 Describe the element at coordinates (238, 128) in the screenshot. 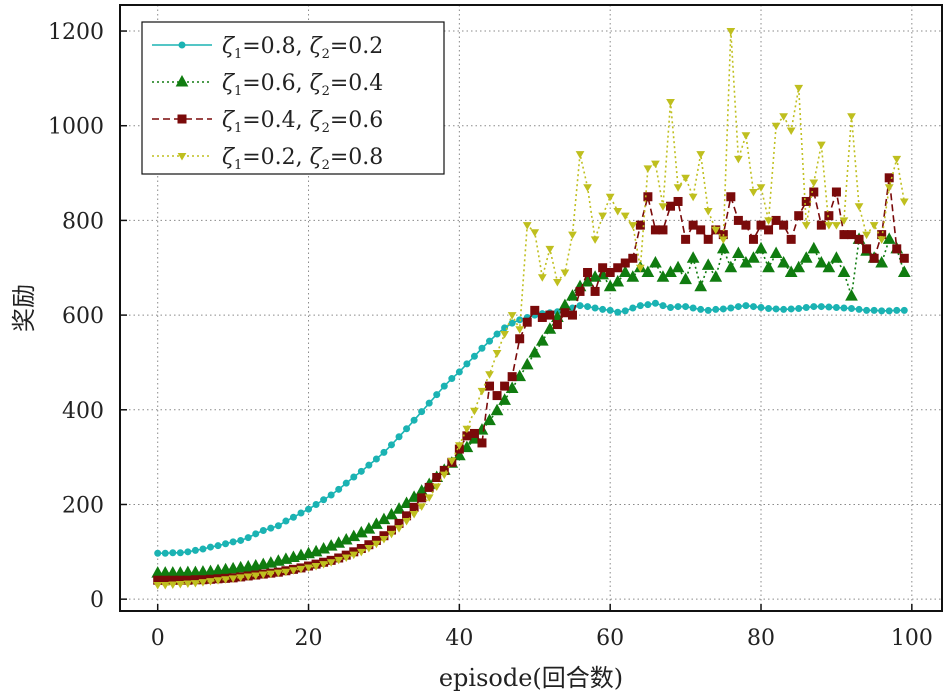

I see `legend-label-part: 1` at that location.